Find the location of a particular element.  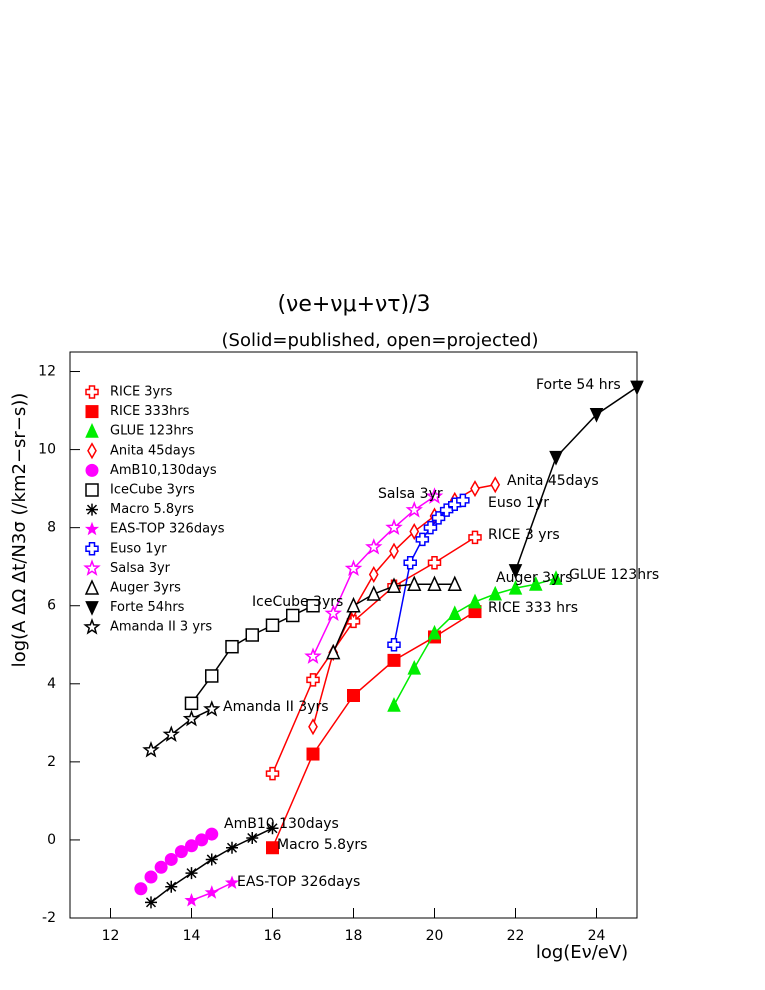

legend-label: IceCube 3yrs is located at coordinates (152, 490).